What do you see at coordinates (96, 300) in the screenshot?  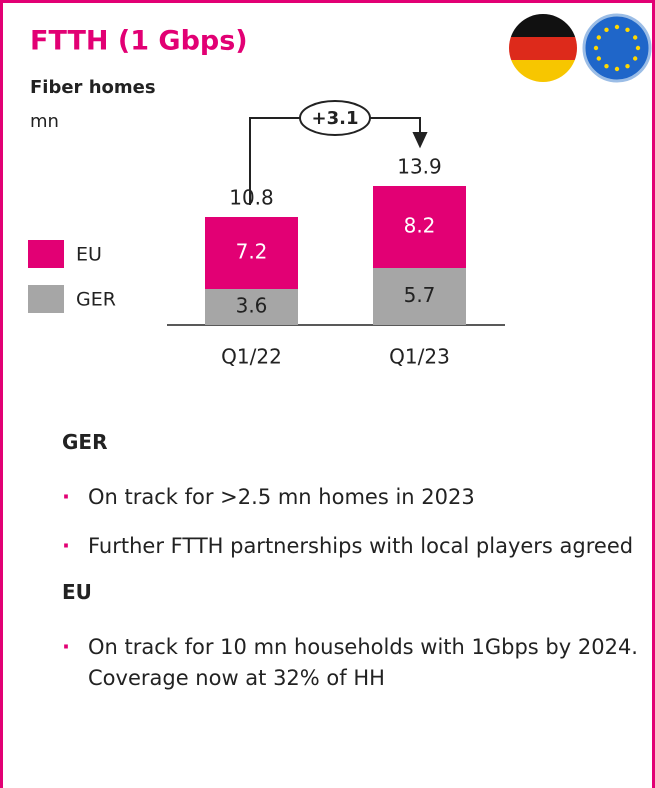 I see `legend-label: GER` at bounding box center [96, 300].